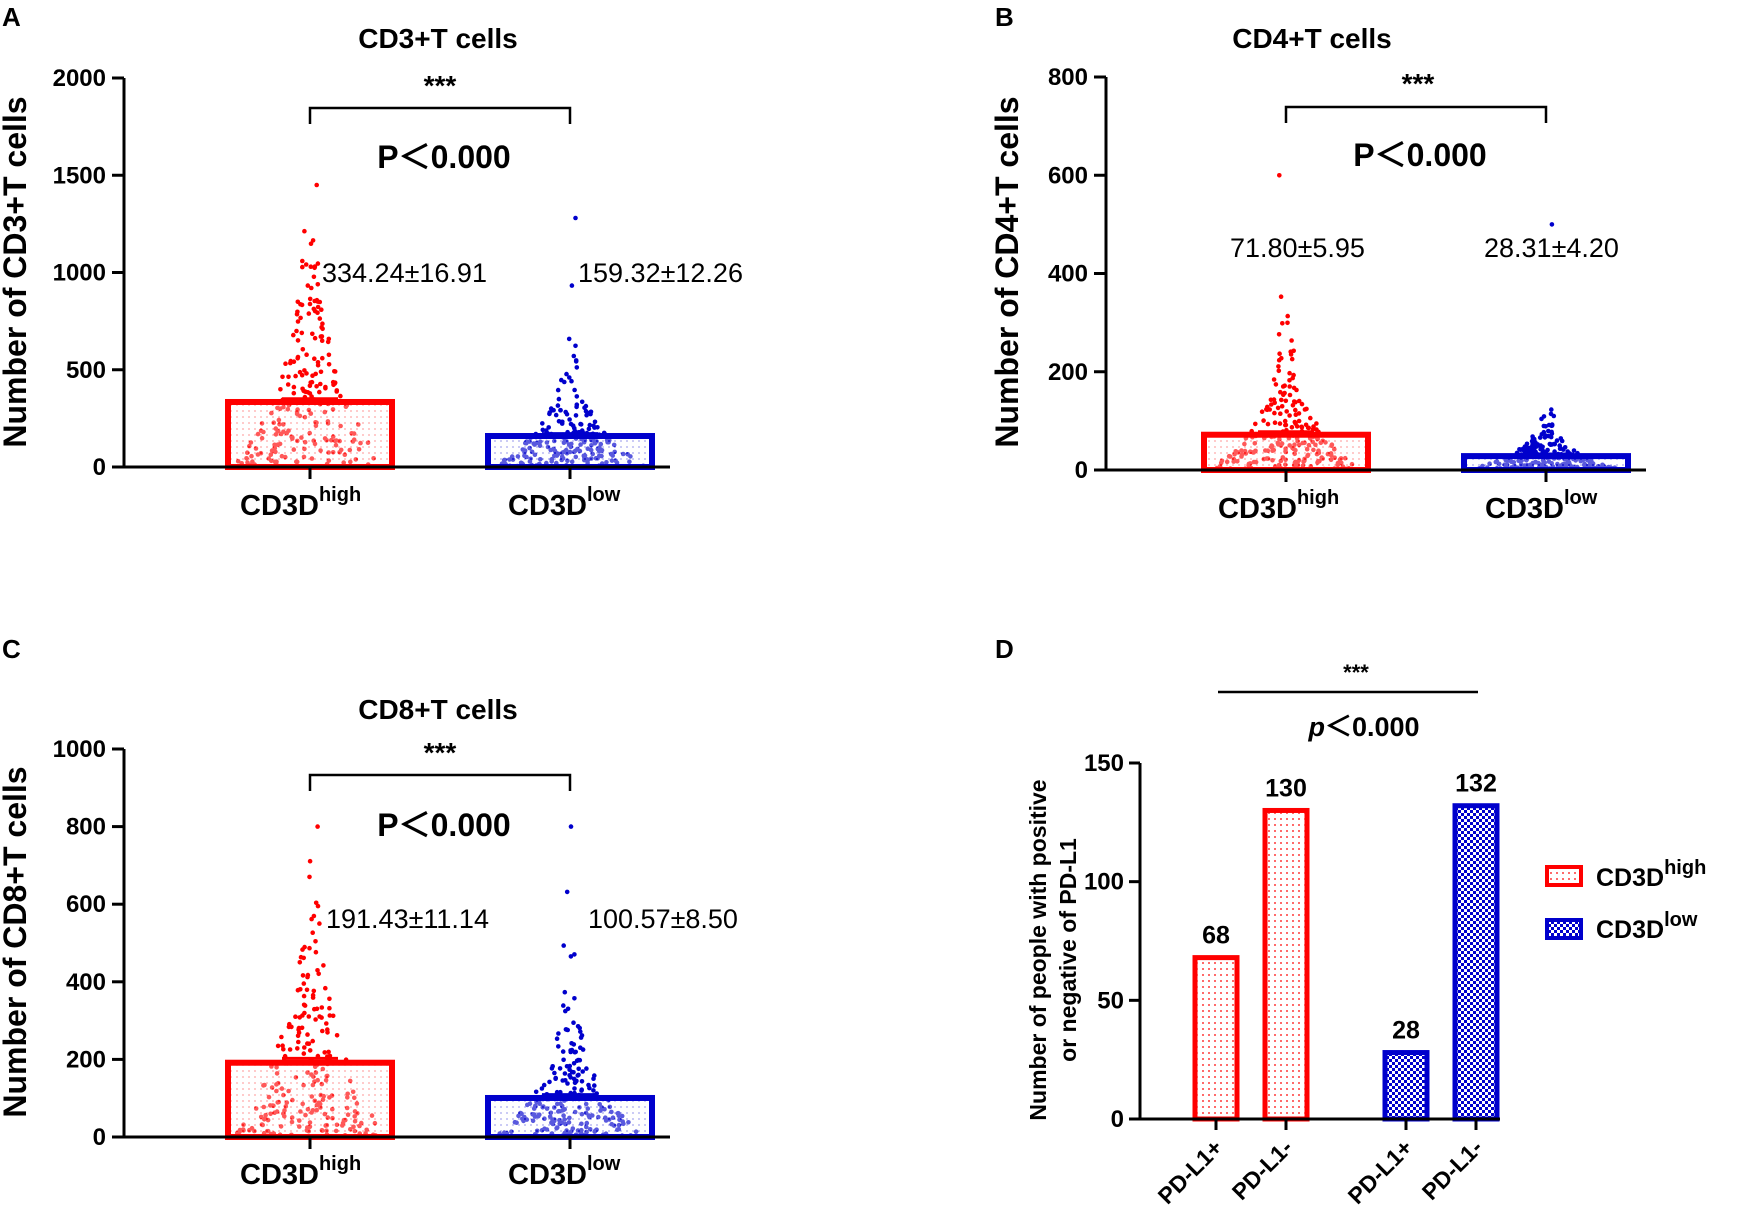 The image size is (1754, 1224). What do you see at coordinates (438, 38) in the screenshot?
I see `panel-a-title: CD3+T cells` at bounding box center [438, 38].